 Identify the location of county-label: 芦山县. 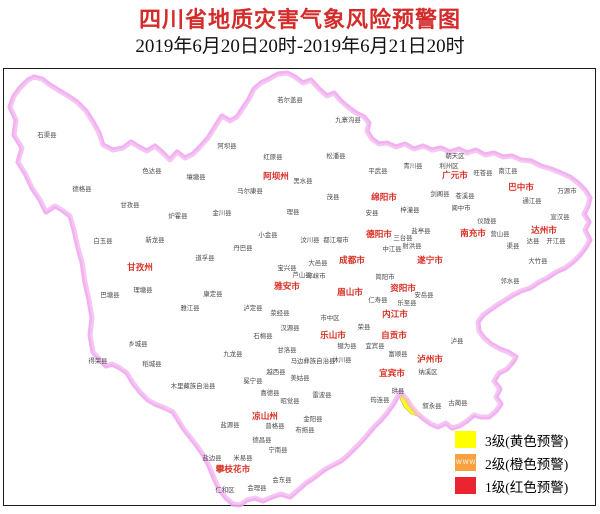
(302, 274).